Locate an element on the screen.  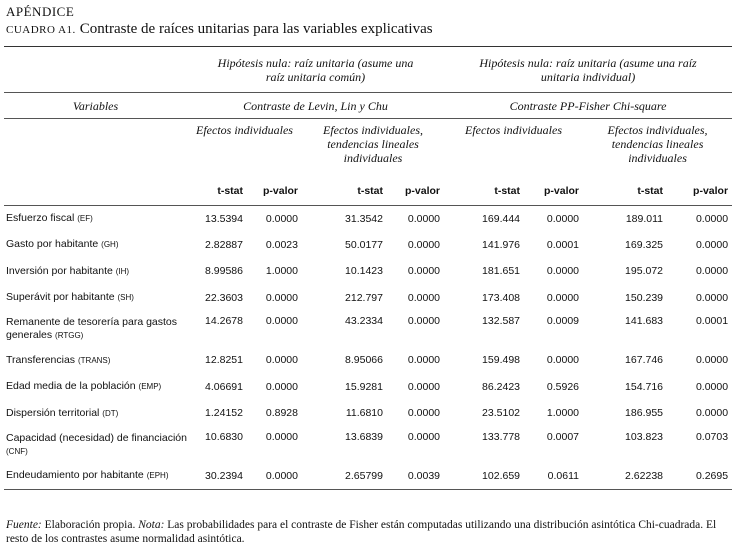
value-cell: 12.8251 is located at coordinates (224, 360).